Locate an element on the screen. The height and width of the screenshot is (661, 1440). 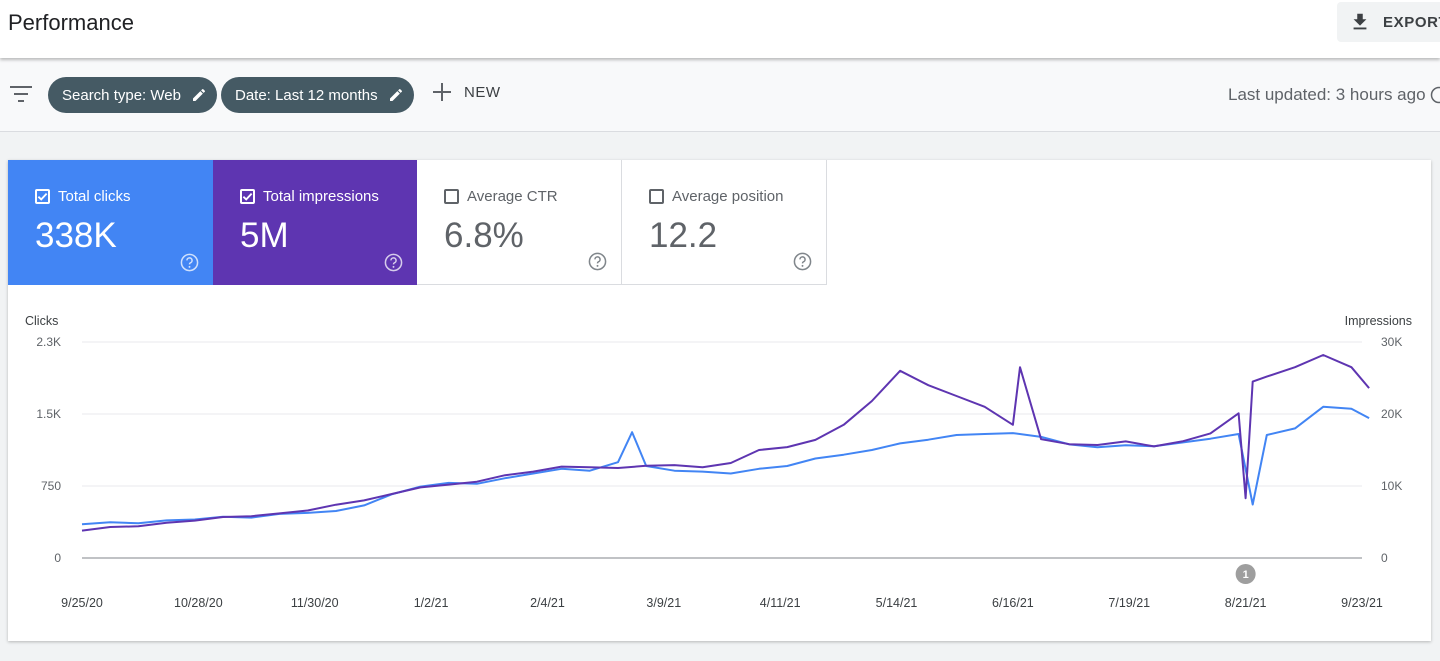
y-tick-label-right: 0 is located at coordinates (1384, 558).